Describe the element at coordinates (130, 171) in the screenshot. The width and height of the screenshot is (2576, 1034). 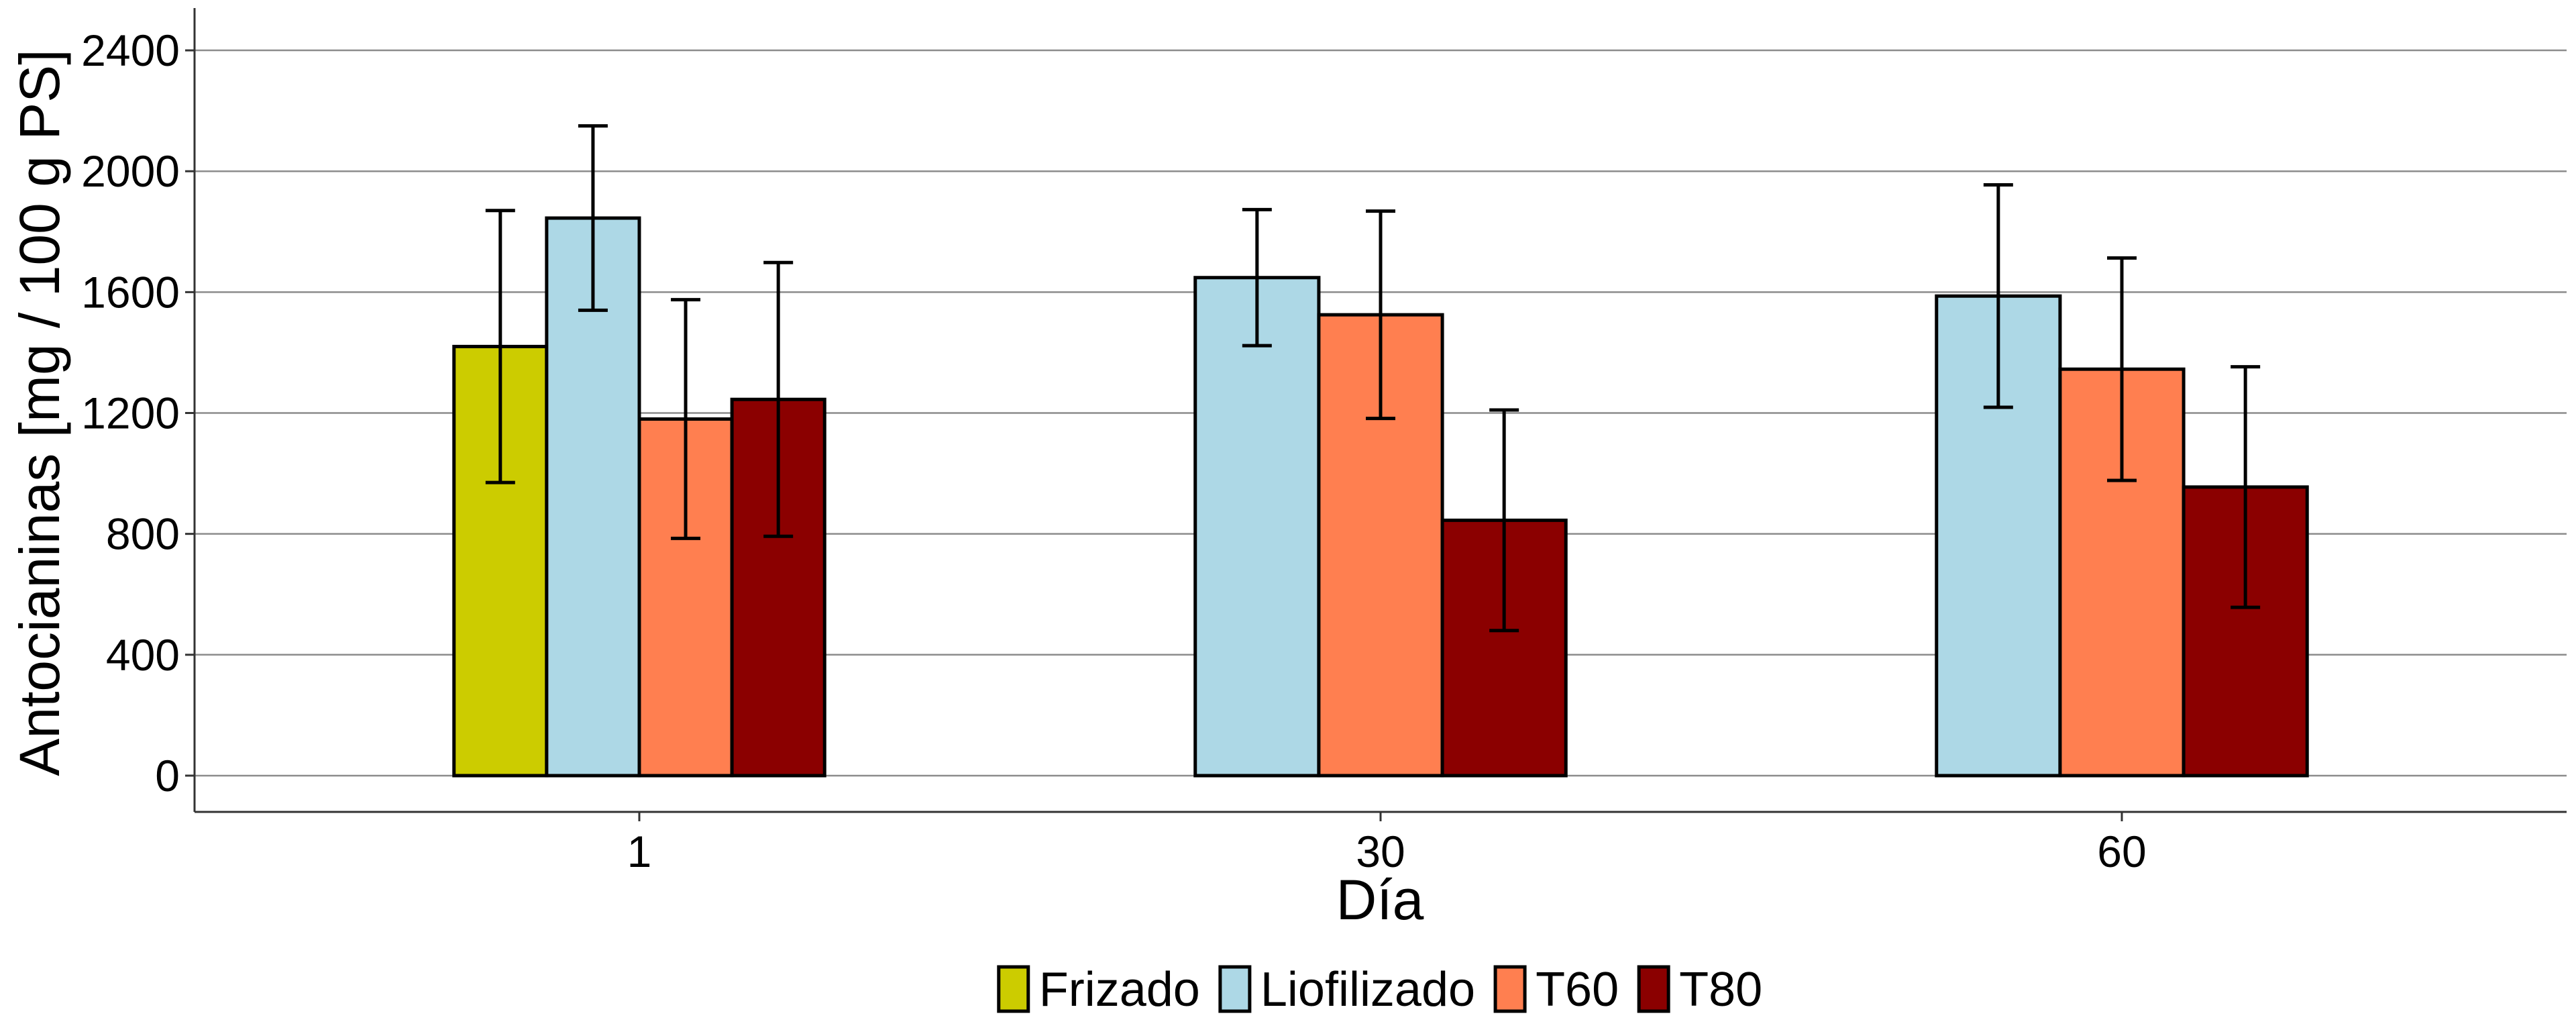
I see `y-tick-label: 2000` at that location.